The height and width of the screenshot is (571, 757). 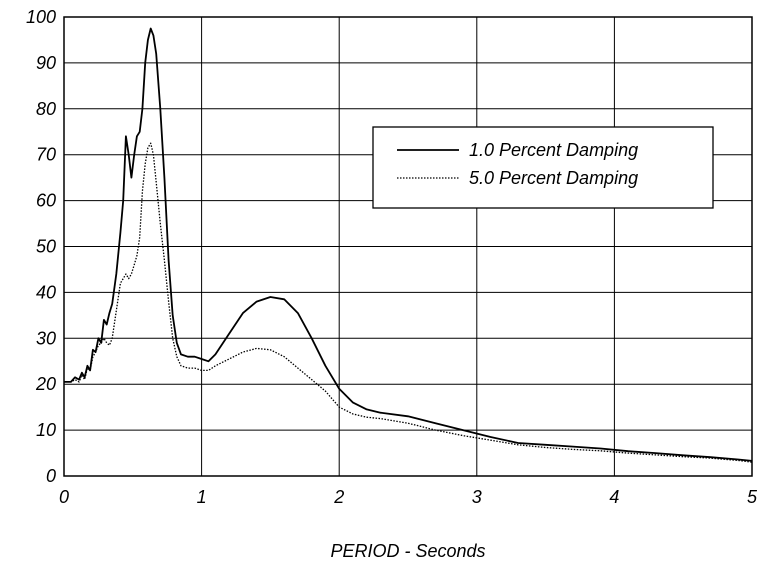 What do you see at coordinates (517, 164) in the screenshot?
I see `legend-entries: 1.0 Percent Damping 5.0 Percent Damping` at bounding box center [517, 164].